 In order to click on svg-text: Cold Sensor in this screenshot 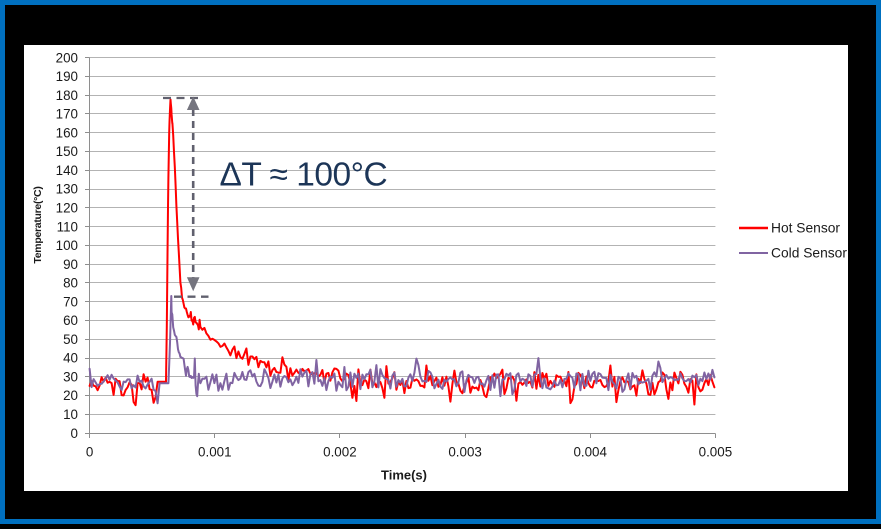, I will do `click(809, 253)`.